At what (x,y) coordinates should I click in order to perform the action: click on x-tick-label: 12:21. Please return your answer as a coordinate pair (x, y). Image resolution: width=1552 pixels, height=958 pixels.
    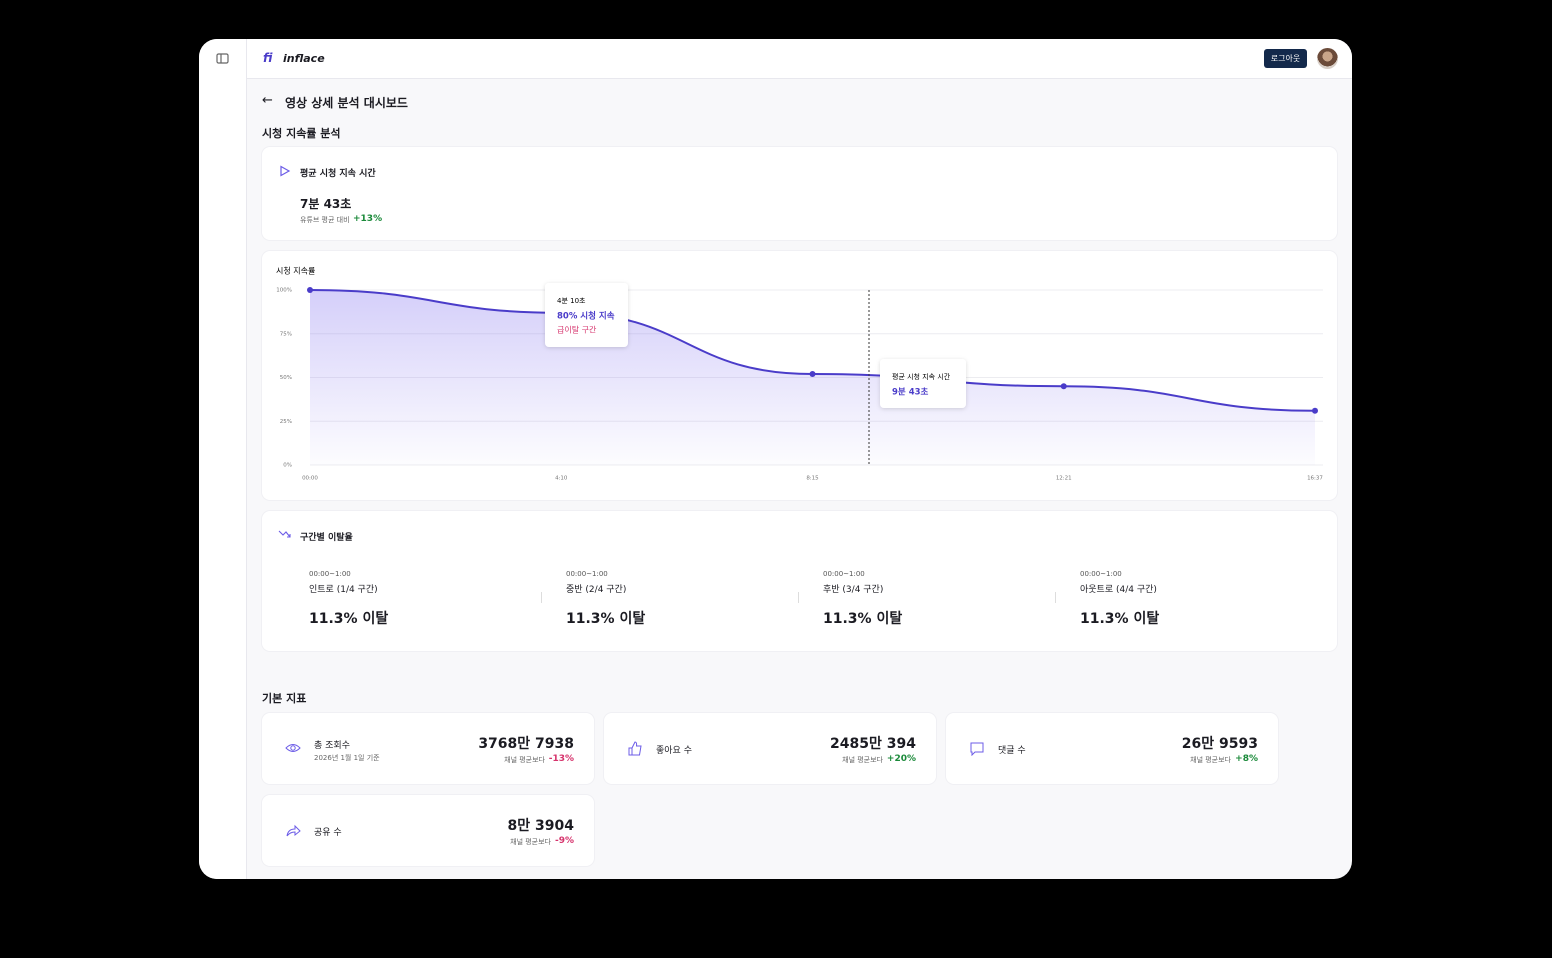
    Looking at the image, I should click on (1064, 479).